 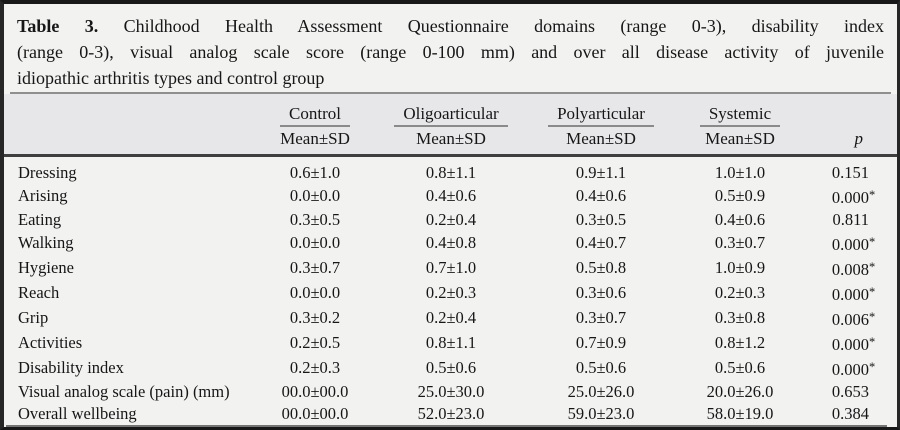 What do you see at coordinates (601, 110) in the screenshot?
I see `column-header-polyarticular: Polyarticular` at bounding box center [601, 110].